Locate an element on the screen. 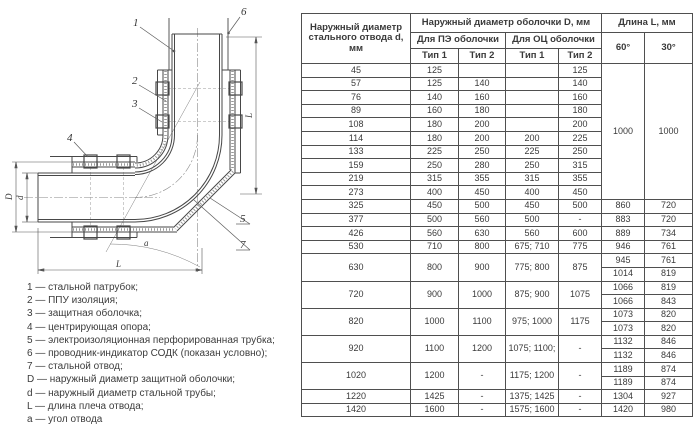 Image resolution: width=700 pixels, height=432 pixels. callout-7: 7 is located at coordinates (243, 245).